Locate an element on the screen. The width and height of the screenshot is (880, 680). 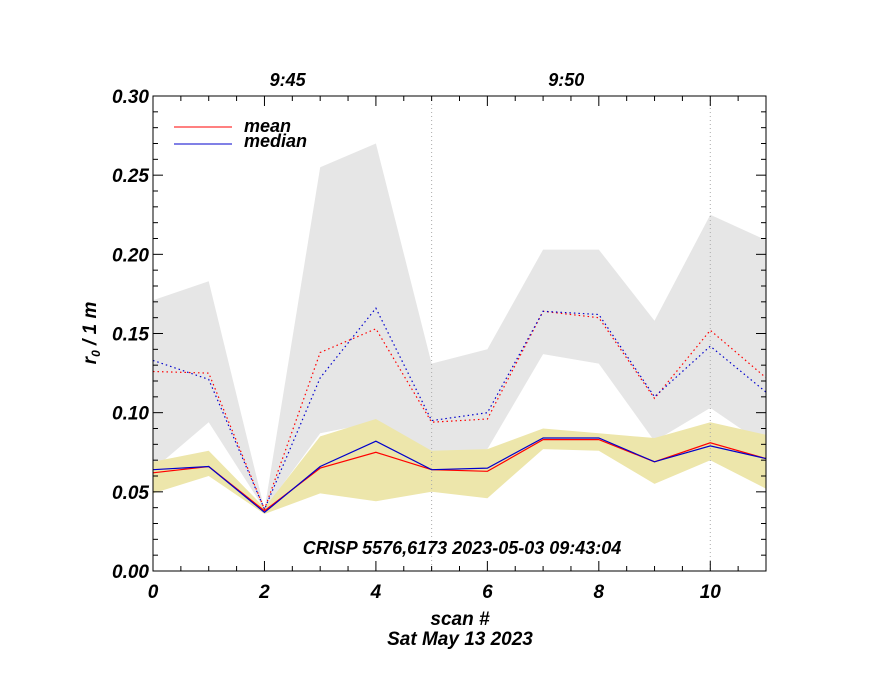
median-line is located at coordinates (459, 475).